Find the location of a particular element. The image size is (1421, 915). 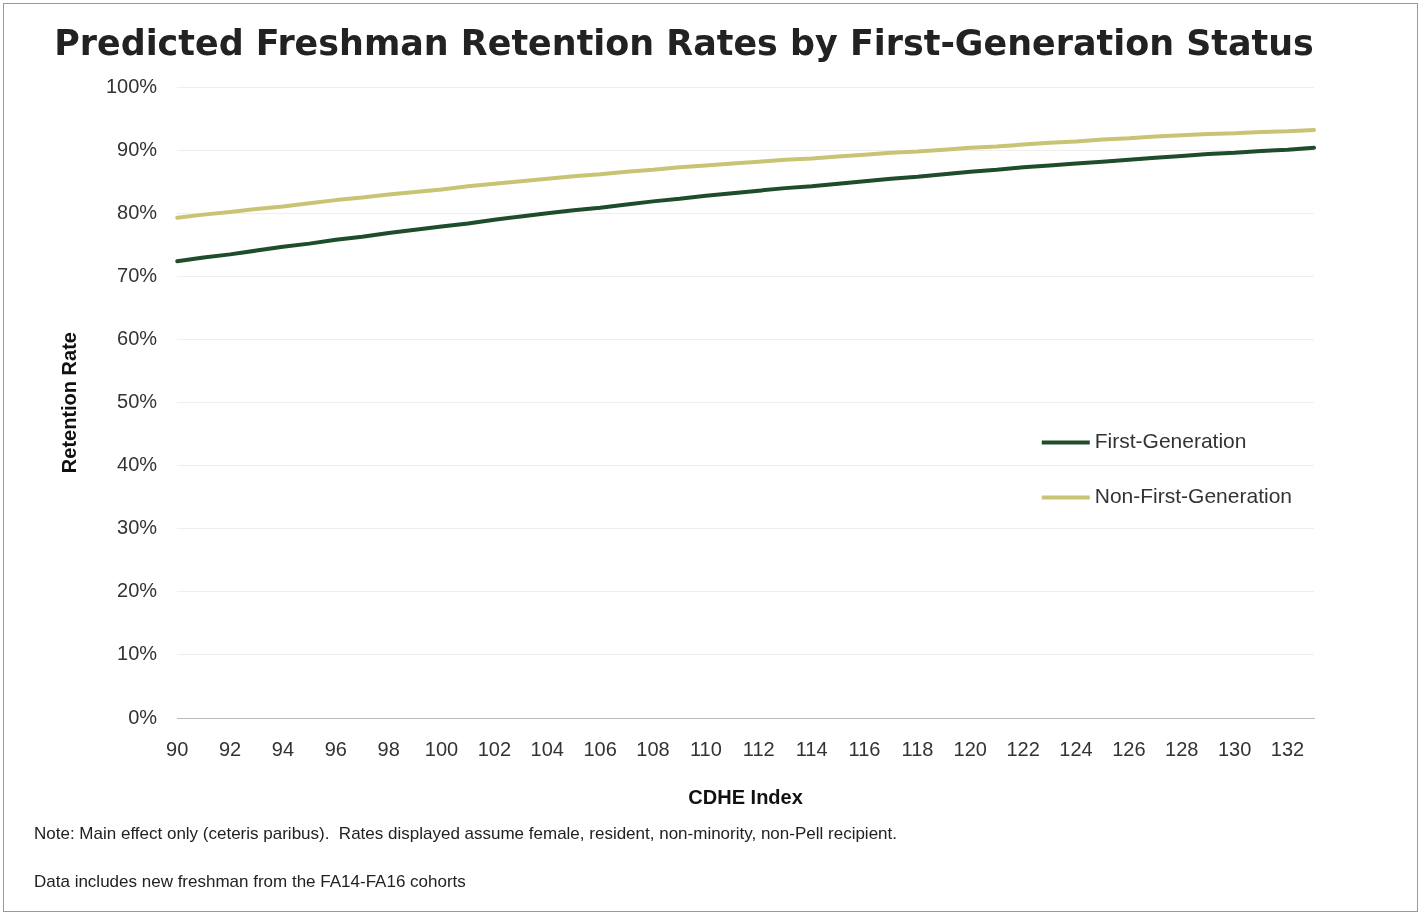

text: Data includes new freshman from the FA14-FA16 cohorts is located at coordinates (250, 882).